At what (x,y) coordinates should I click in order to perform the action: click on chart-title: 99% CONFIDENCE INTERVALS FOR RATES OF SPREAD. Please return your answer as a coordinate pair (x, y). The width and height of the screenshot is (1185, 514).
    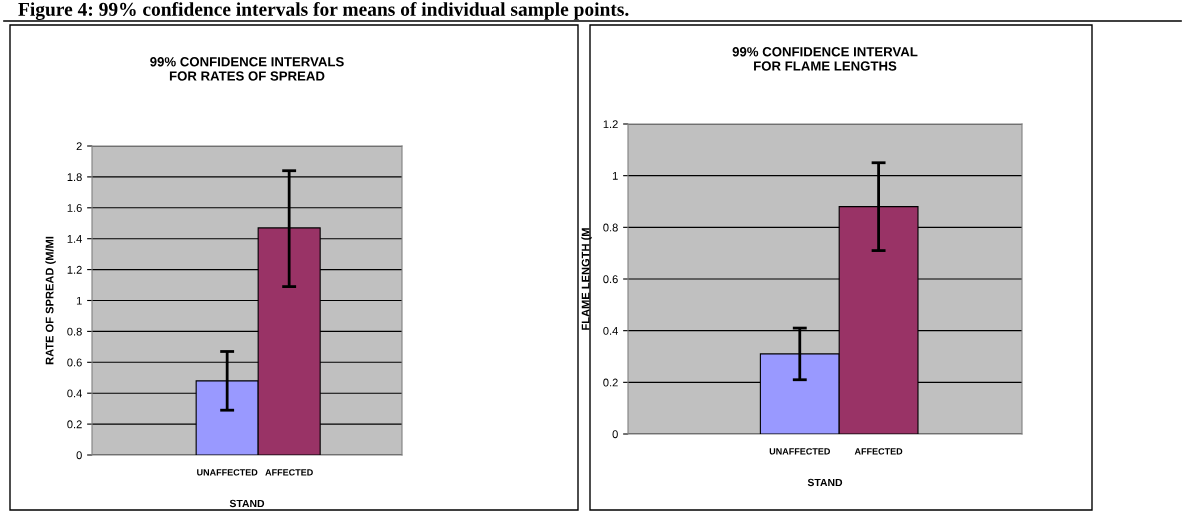
    Looking at the image, I should click on (247, 69).